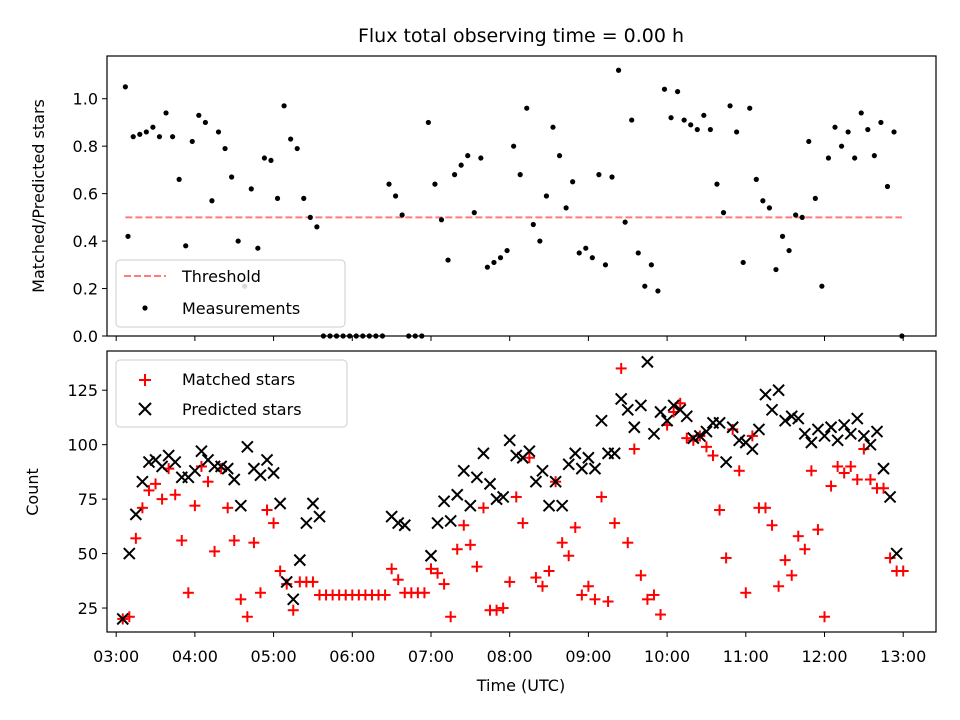  Describe the element at coordinates (242, 409) in the screenshot. I see `legend-predicted-label: Predicted stars` at that location.